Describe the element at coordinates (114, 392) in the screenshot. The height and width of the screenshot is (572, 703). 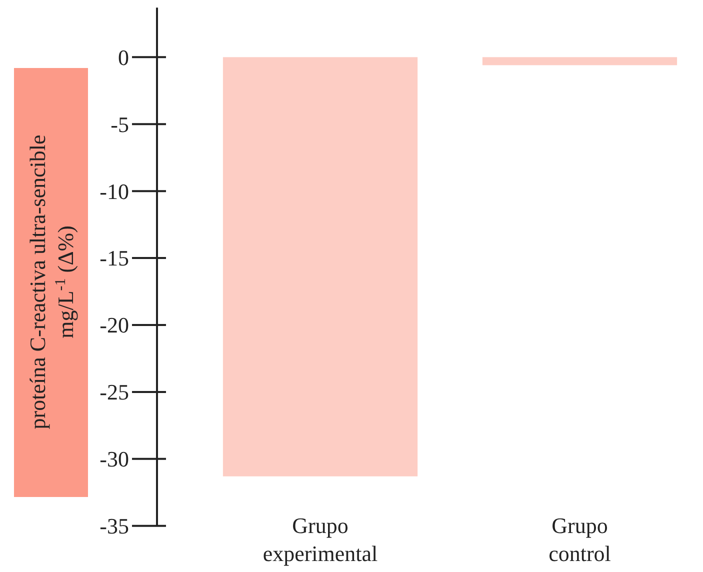
I see `y-tick-label: -25` at that location.